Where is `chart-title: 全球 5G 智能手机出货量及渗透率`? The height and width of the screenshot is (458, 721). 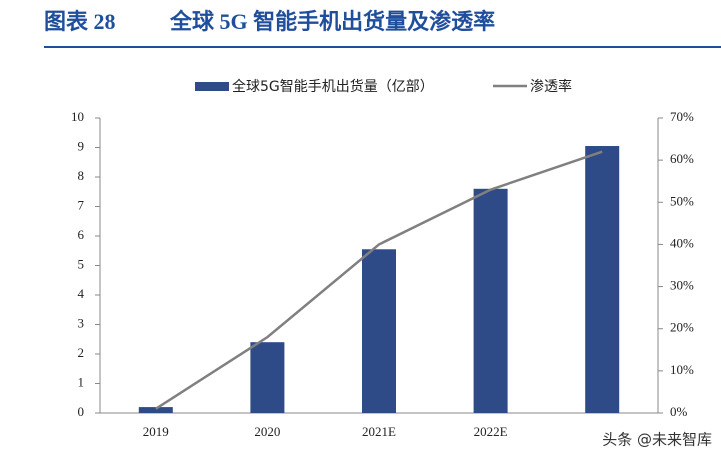
chart-title: 全球 5G 智能手机出货量及渗透率 is located at coordinates (332, 21).